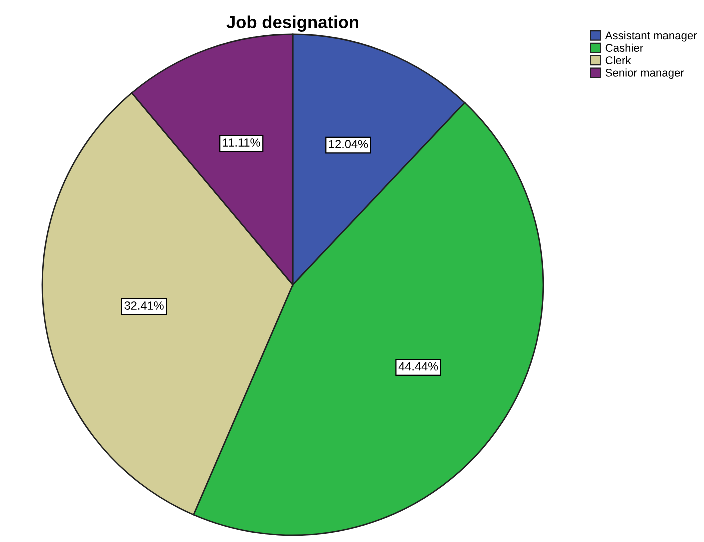 The width and height of the screenshot is (704, 542). I want to click on legend-label: Cashier, so click(625, 48).